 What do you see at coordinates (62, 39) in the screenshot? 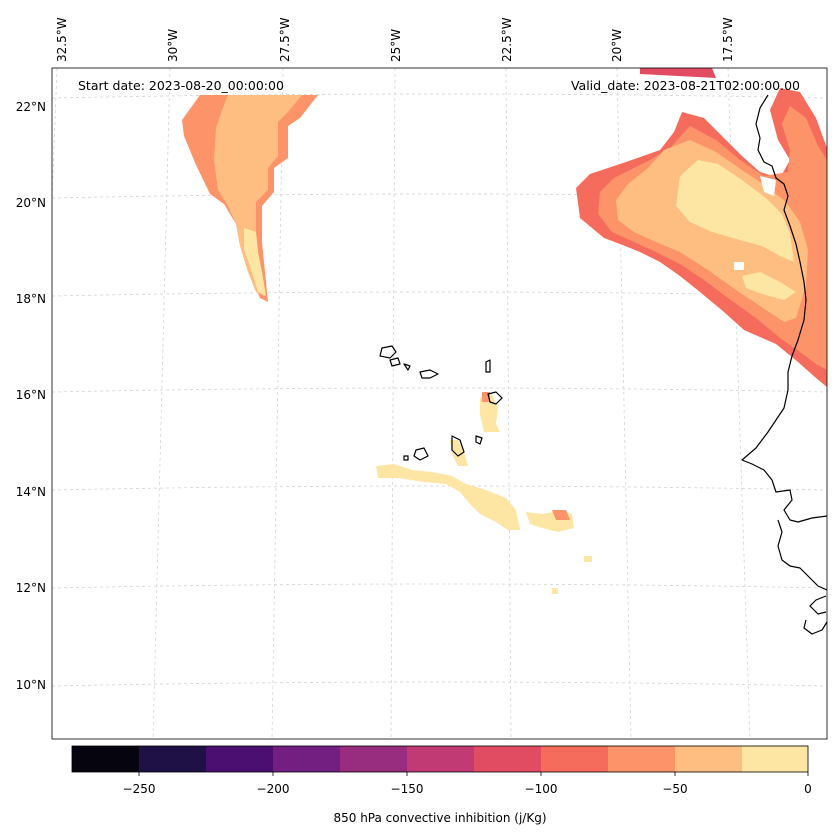
I see `lon-label: 32.5°W` at bounding box center [62, 39].